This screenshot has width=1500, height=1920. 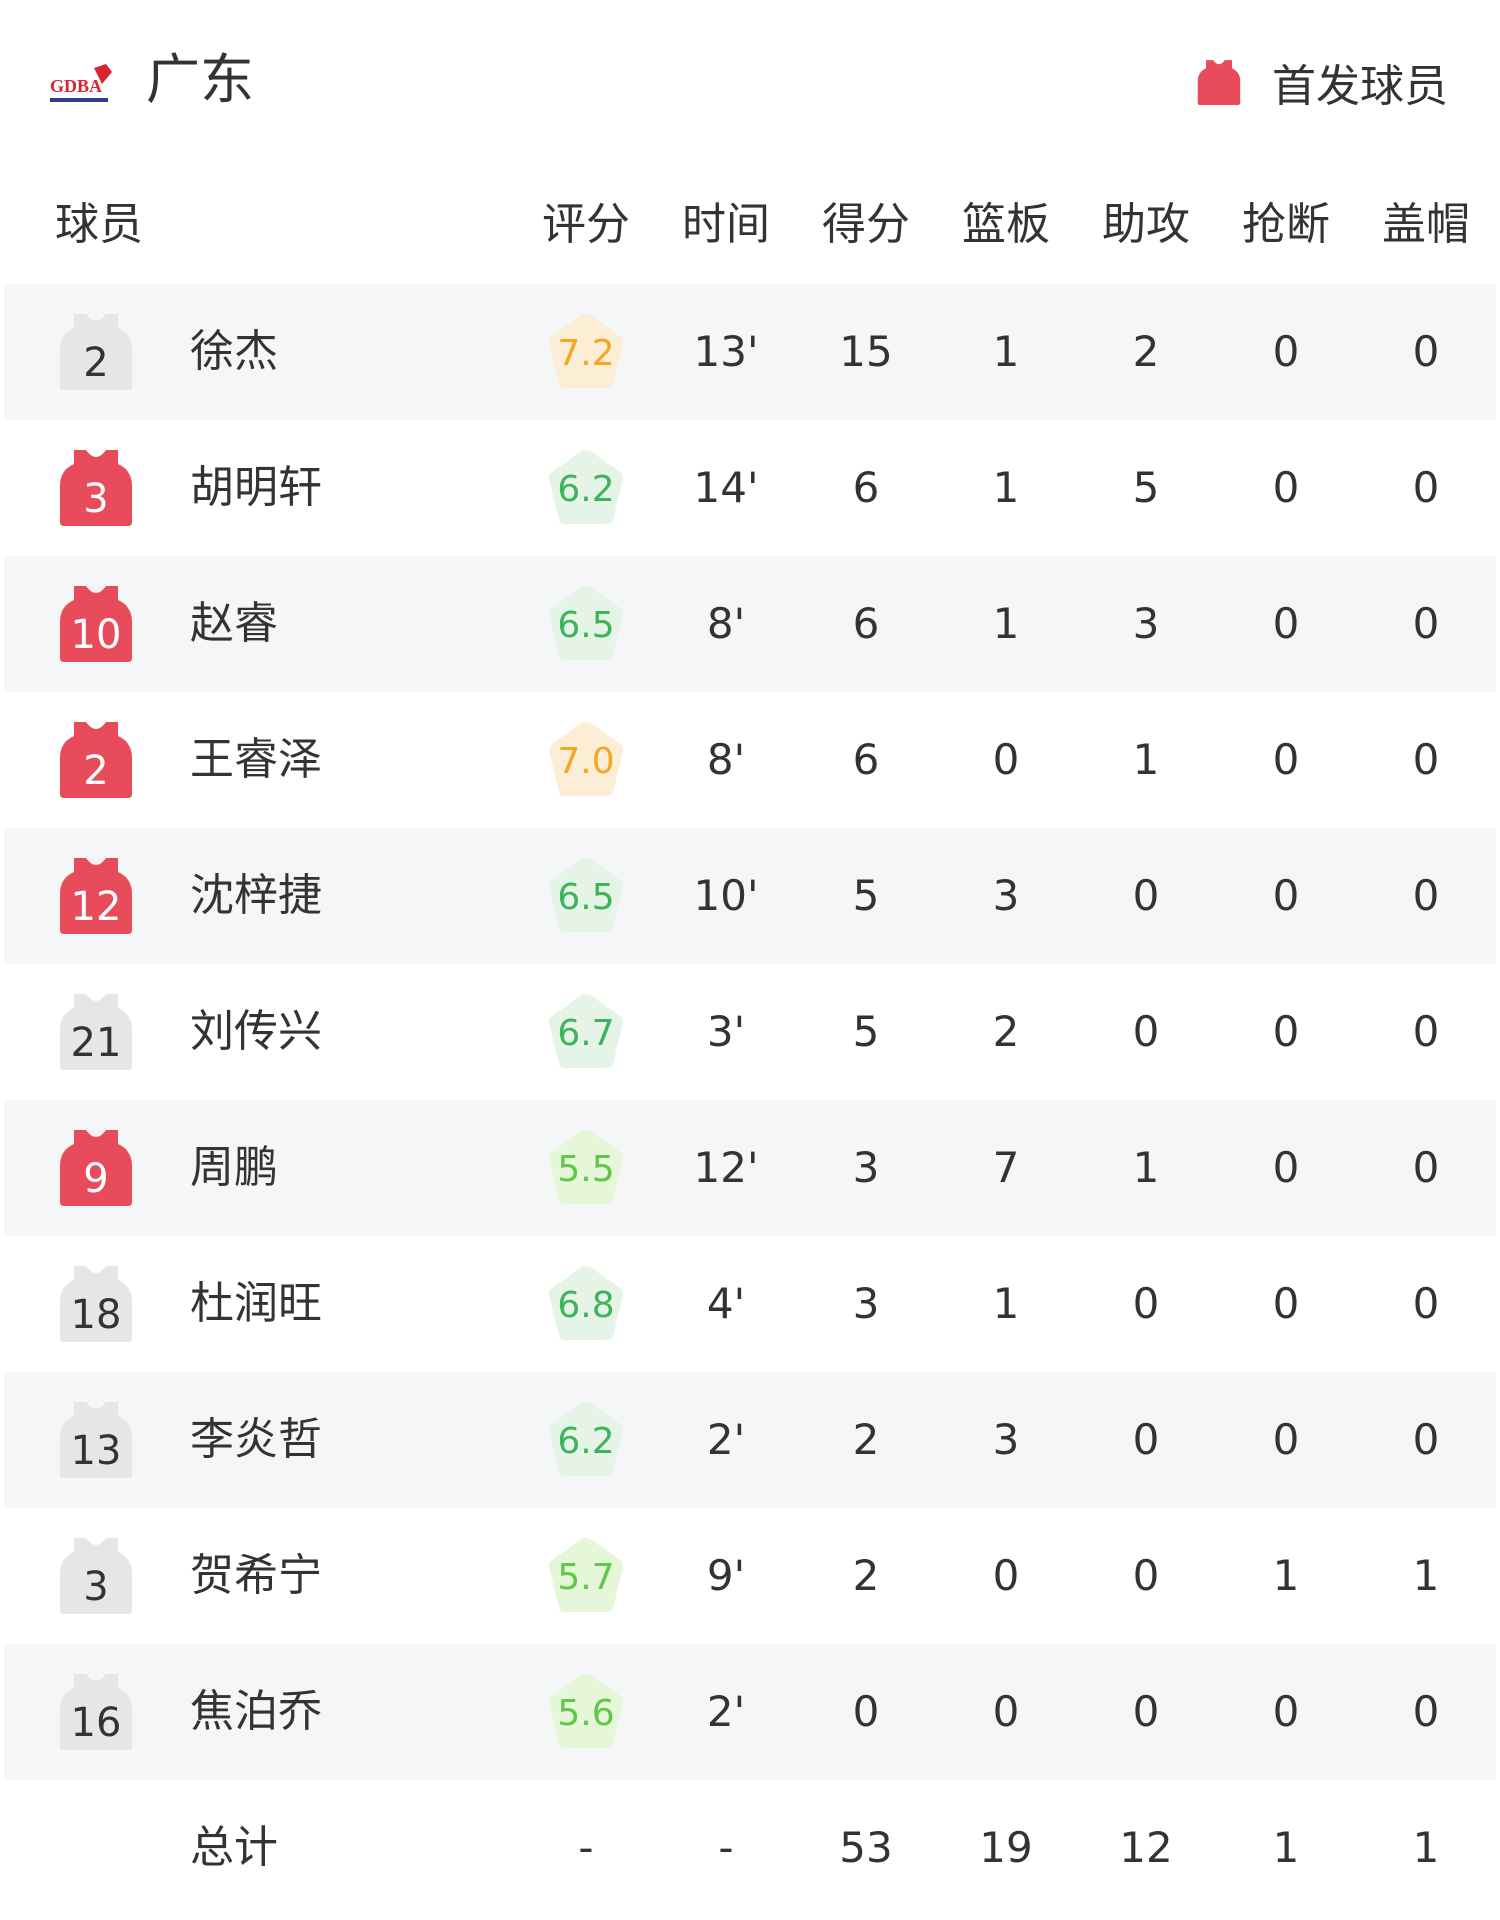 I want to click on player-name: 李炎哲, so click(x=256, y=1439).